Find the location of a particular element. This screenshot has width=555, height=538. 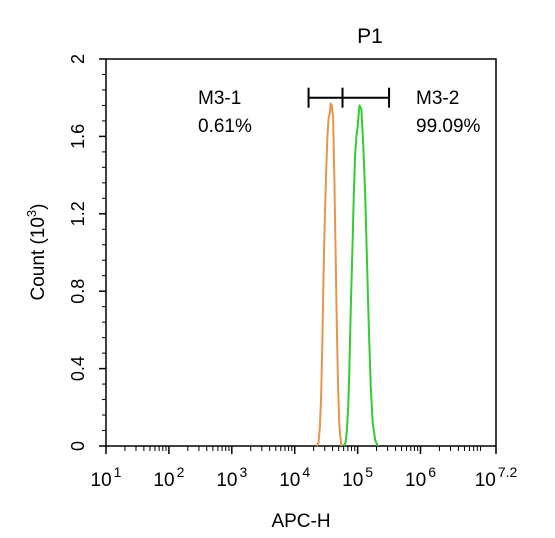

gate-label-m3-2: M3-2 is located at coordinates (437, 98).